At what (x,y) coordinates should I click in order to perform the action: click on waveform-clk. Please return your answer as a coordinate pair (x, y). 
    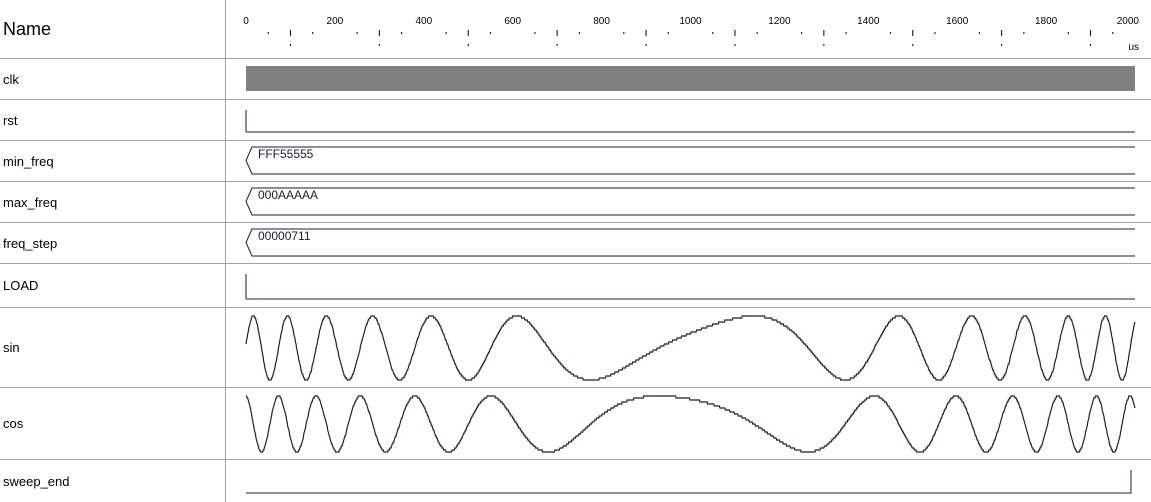
    Looking at the image, I should click on (688, 79).